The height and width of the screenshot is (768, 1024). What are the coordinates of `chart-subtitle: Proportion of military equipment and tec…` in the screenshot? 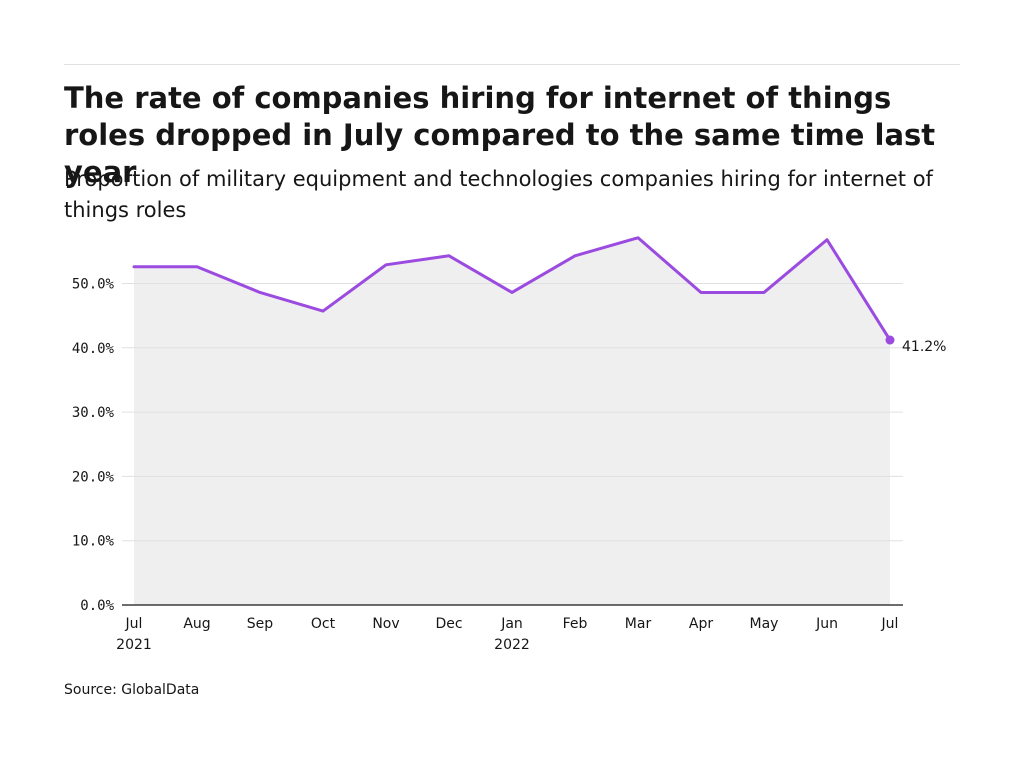 It's located at (498, 194).